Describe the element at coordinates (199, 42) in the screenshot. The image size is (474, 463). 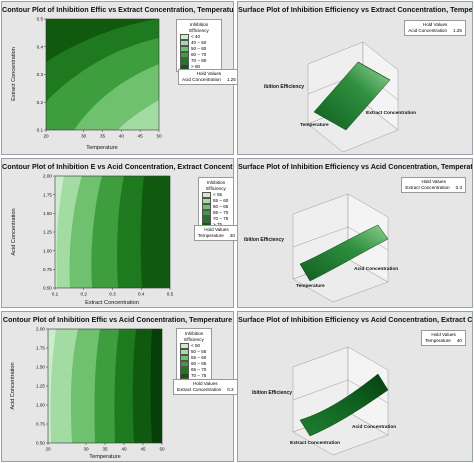
I see `legend-item: 40 – 50` at that location.